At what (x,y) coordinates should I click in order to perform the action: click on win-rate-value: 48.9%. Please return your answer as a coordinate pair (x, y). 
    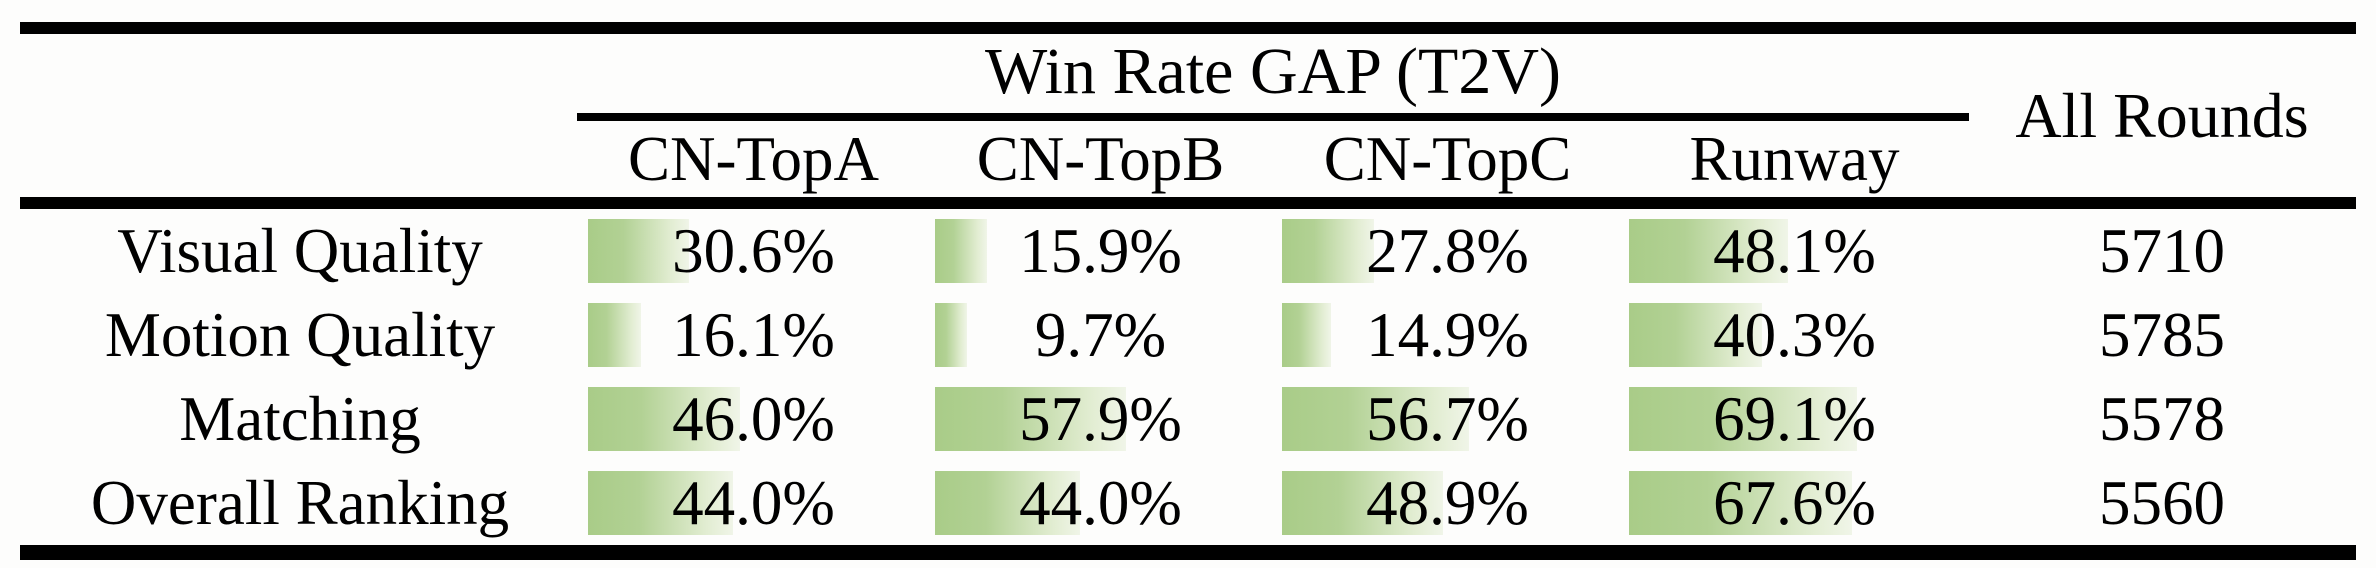
    Looking at the image, I should click on (1447, 502).